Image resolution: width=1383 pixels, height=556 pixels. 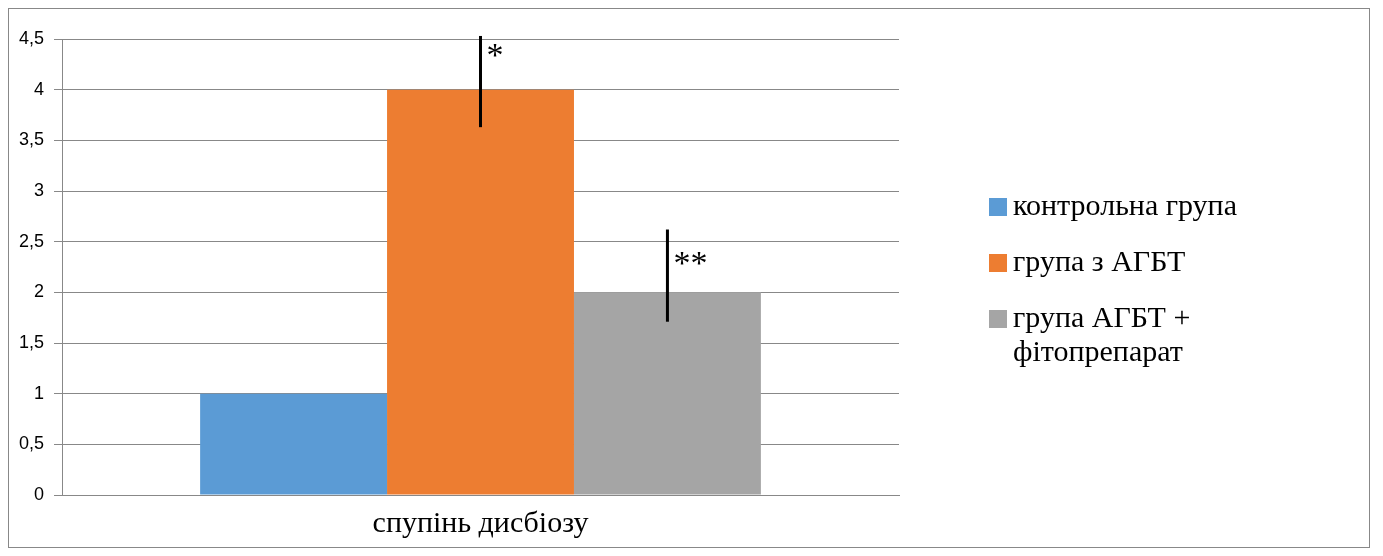 I want to click on y-tick-label: 4, so click(x=39, y=88).